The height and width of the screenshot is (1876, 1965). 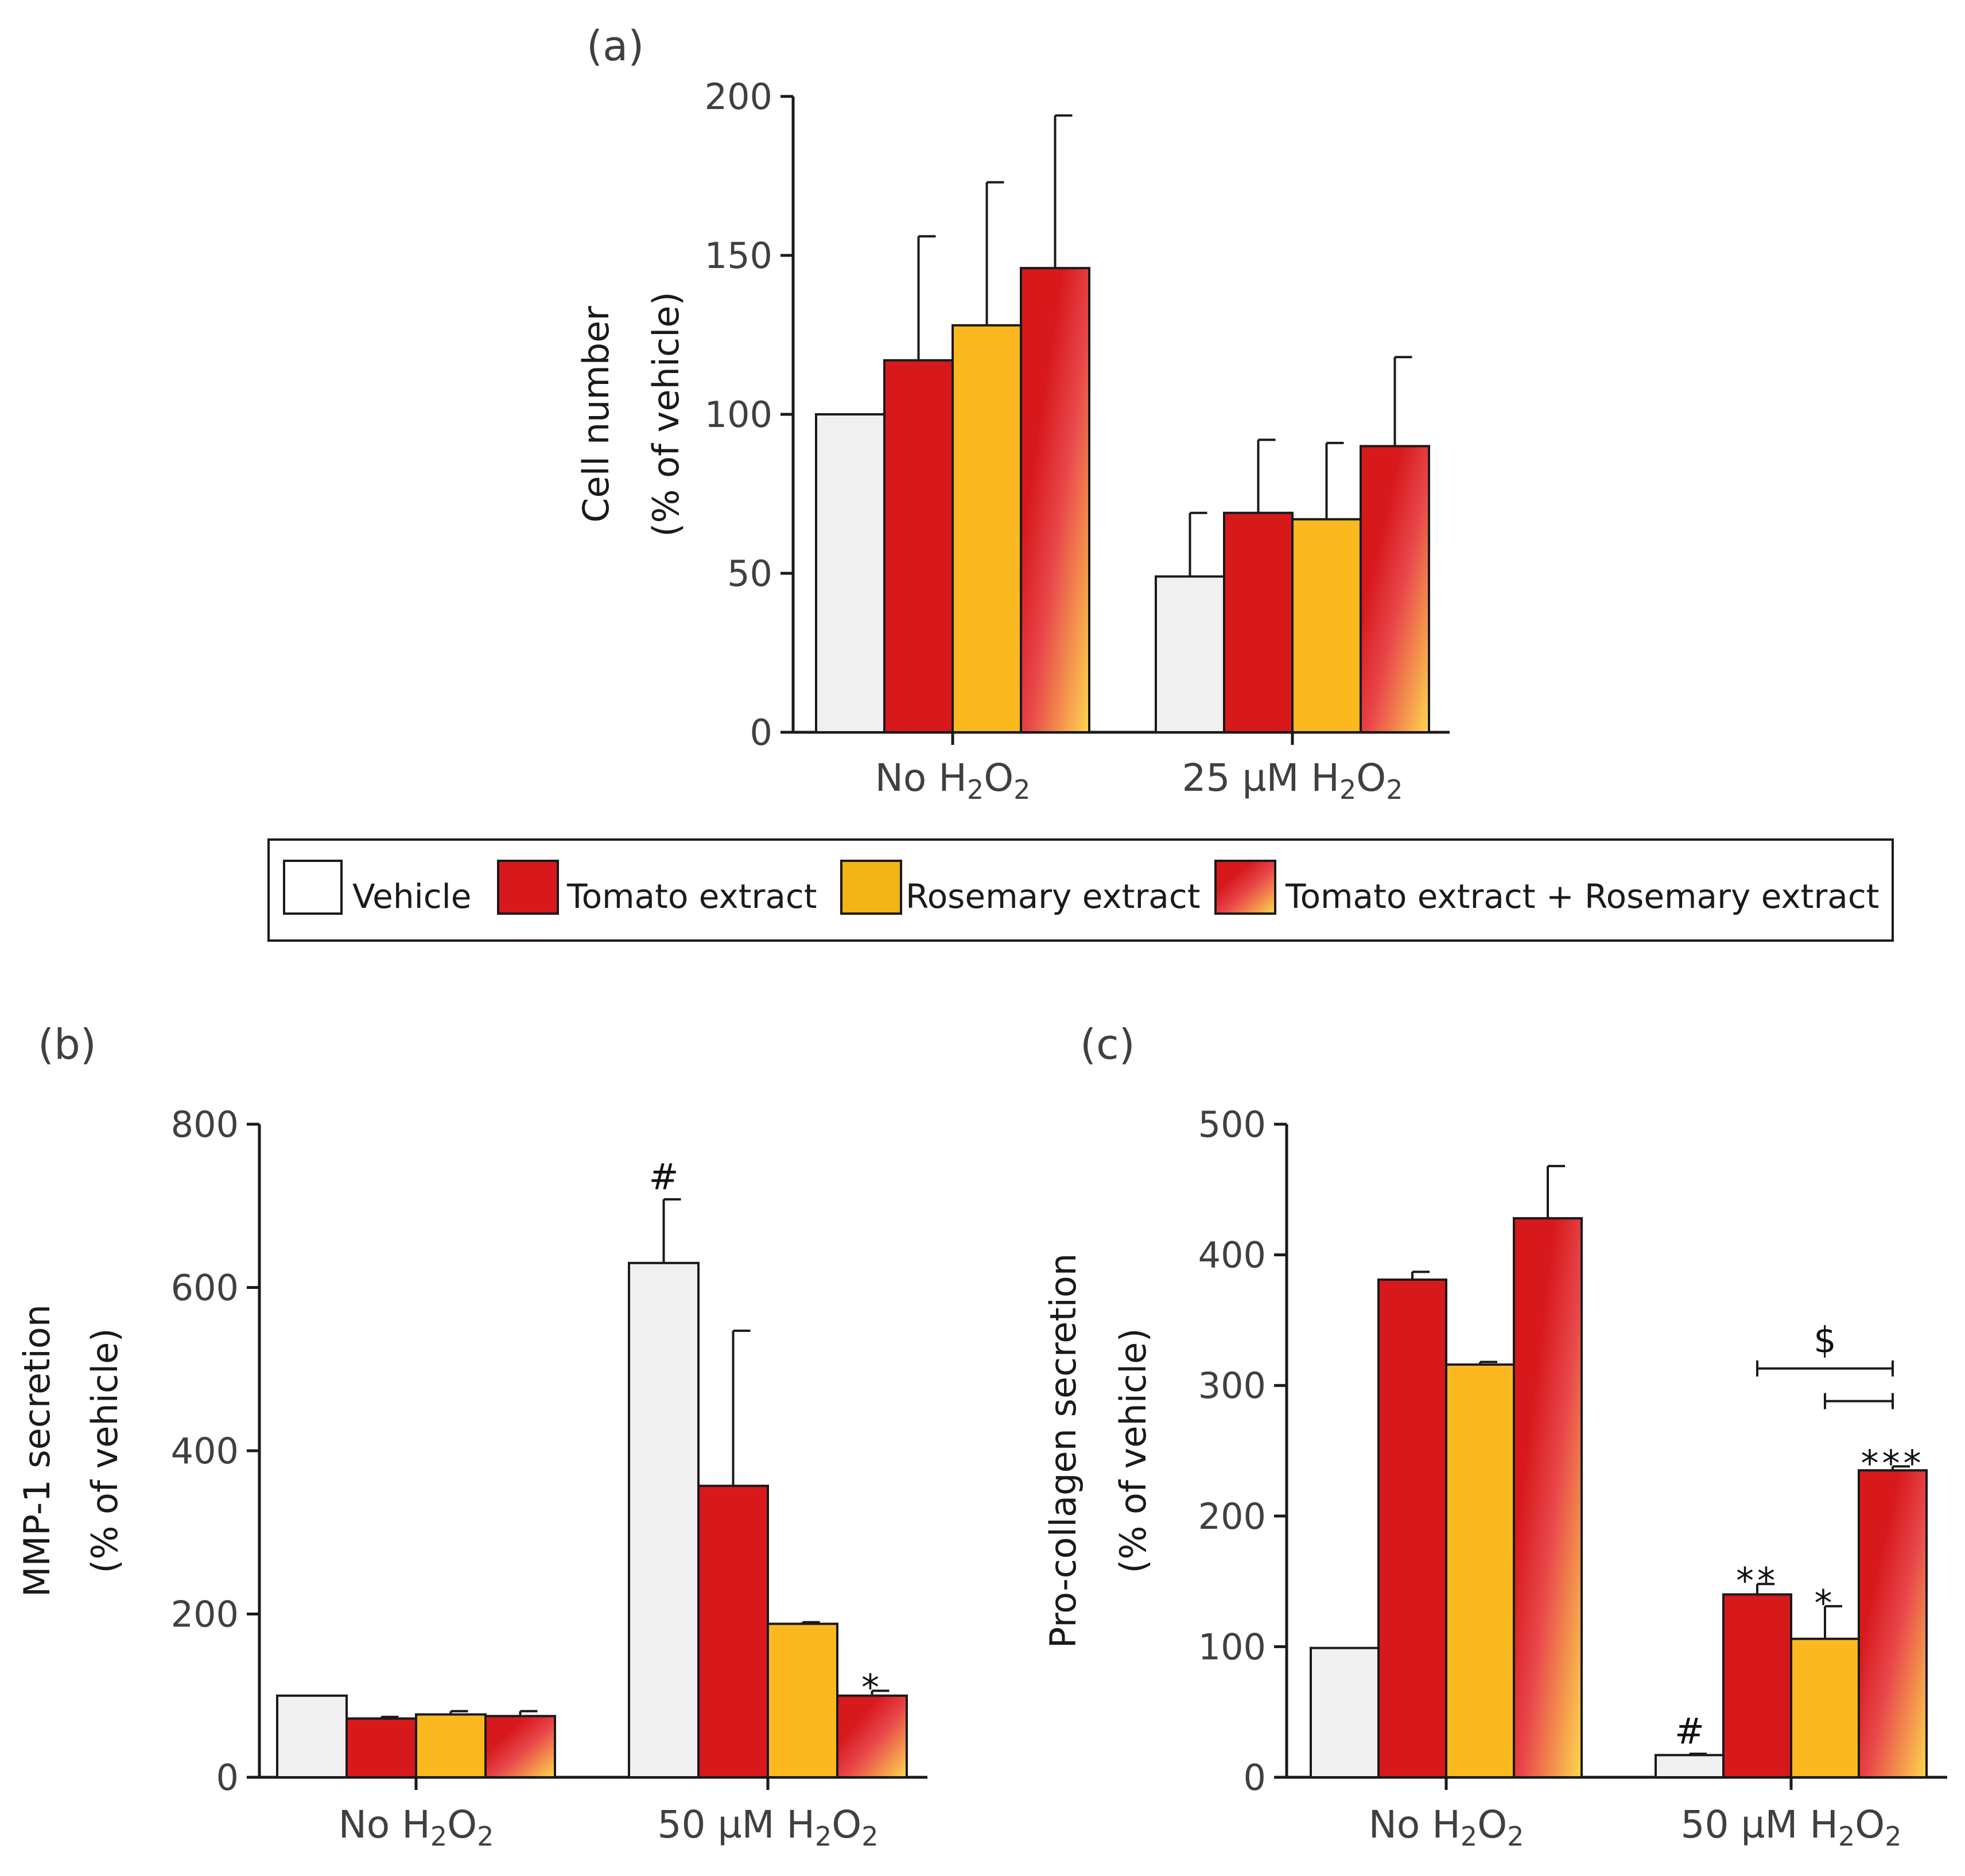 What do you see at coordinates (37, 1450) in the screenshot?
I see `y-axis-label: MMP-1 secretion` at bounding box center [37, 1450].